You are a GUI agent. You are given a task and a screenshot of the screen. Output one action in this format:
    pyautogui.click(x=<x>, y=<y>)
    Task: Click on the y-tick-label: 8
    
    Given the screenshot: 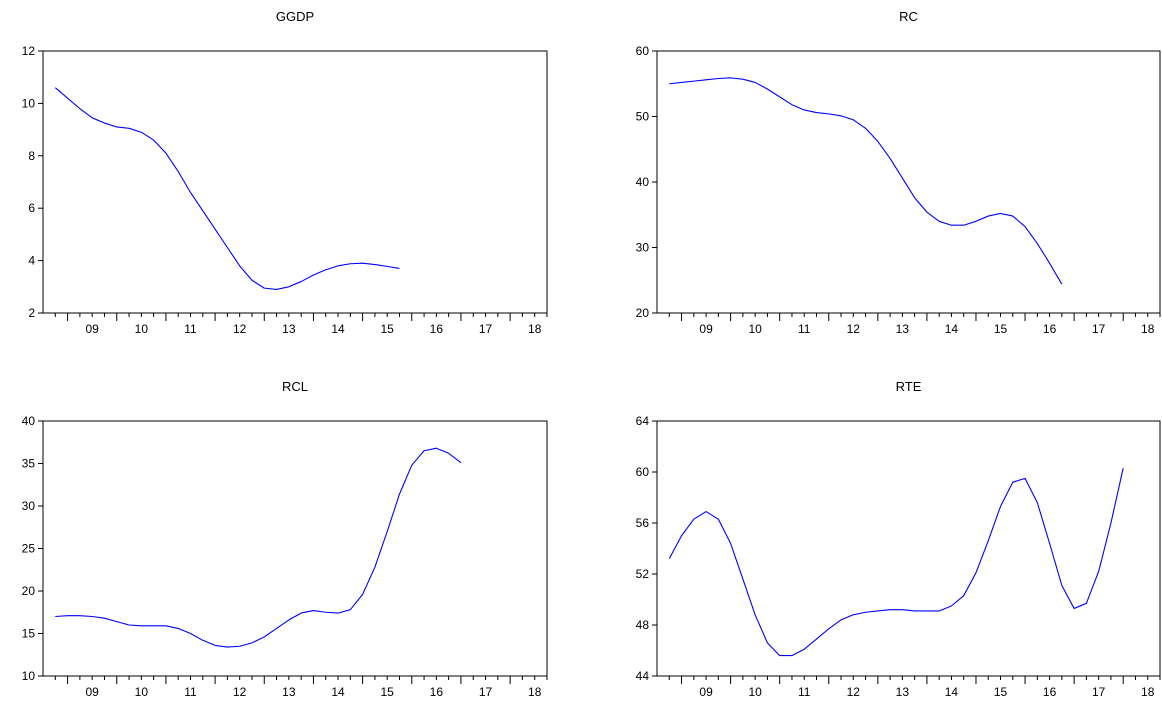 What is the action you would take?
    pyautogui.click(x=31, y=156)
    